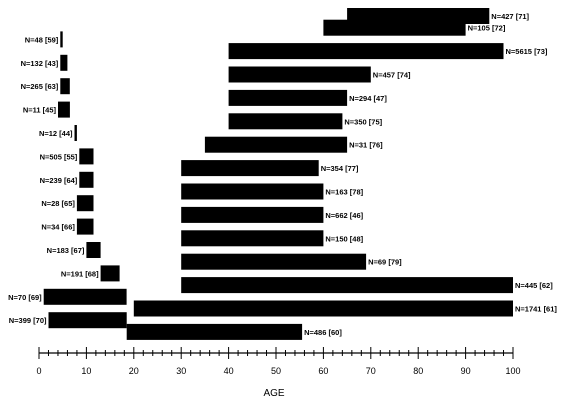 The image size is (567, 401). Describe the element at coordinates (273, 393) in the screenshot. I see `x-axis-title: AGE` at that location.